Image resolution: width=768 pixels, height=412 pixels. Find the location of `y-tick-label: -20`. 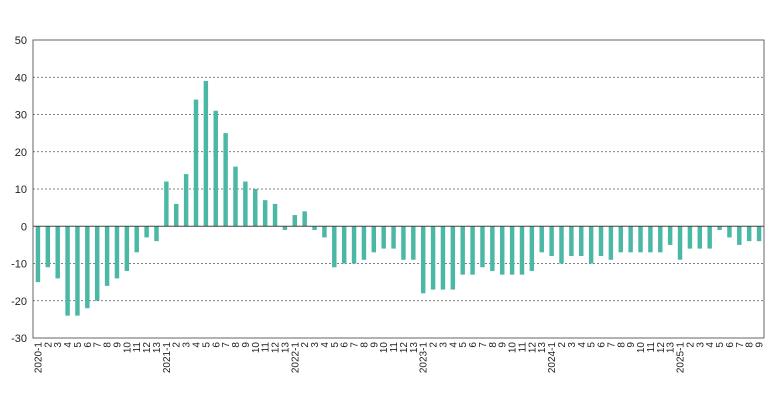

y-tick-label: -20 is located at coordinates (19, 302).